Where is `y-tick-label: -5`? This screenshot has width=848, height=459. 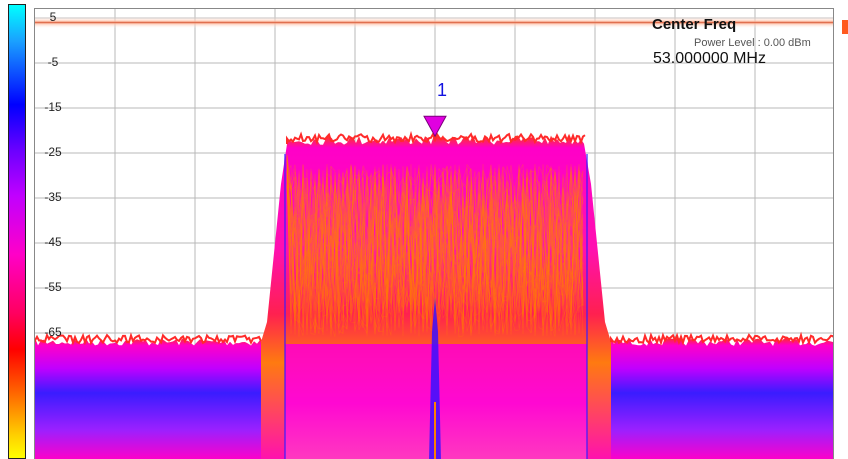
y-tick-label: -5 is located at coordinates (53, 62).